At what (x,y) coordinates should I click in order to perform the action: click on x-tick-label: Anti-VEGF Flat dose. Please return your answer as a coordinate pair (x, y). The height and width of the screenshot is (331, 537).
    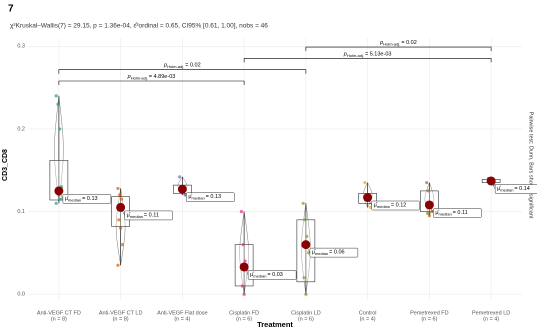
    Looking at the image, I should click on (182, 313).